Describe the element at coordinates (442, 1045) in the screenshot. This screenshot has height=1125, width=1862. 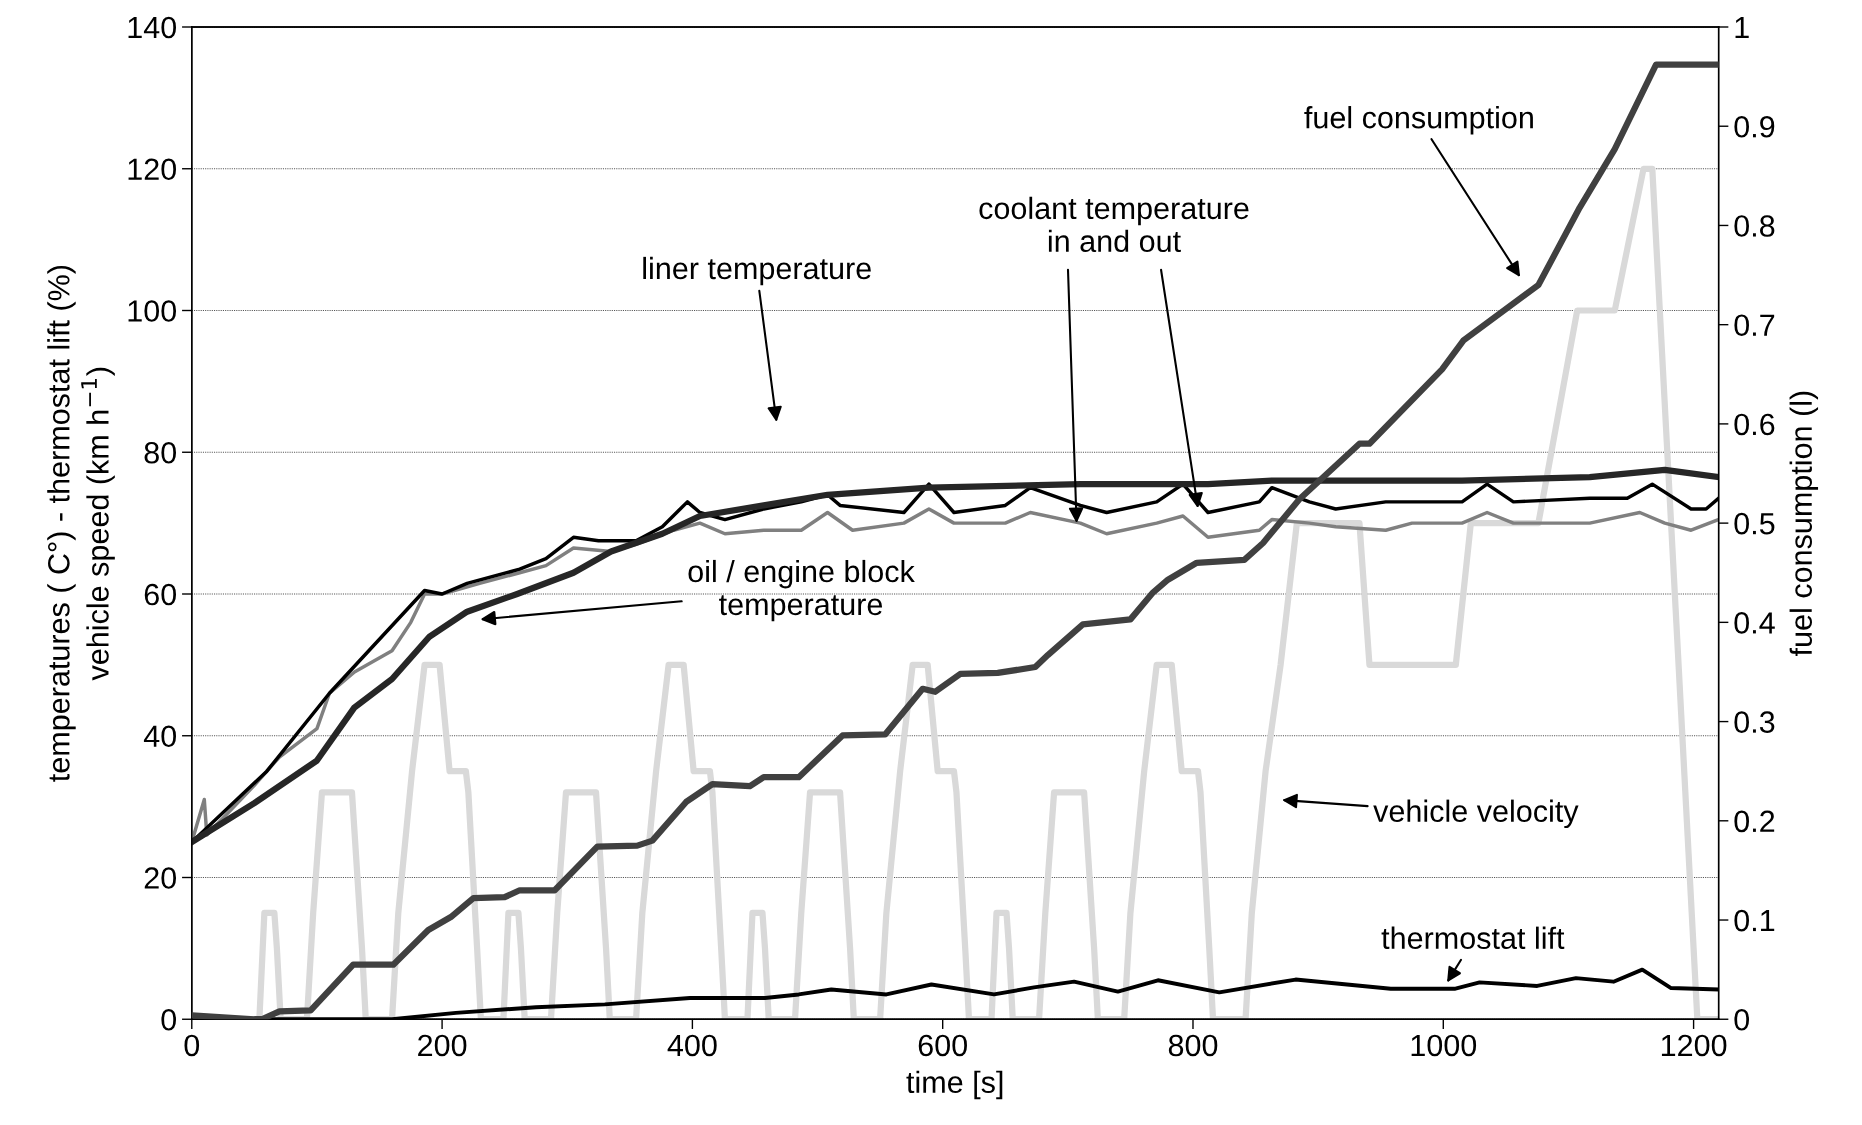
I see `x-tick-label: 200` at that location.